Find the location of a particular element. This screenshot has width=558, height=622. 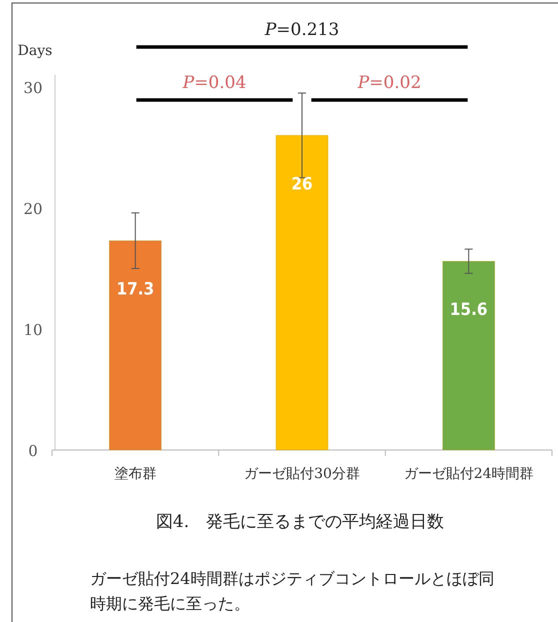

annotation: P=0.04 is located at coordinates (214, 83).